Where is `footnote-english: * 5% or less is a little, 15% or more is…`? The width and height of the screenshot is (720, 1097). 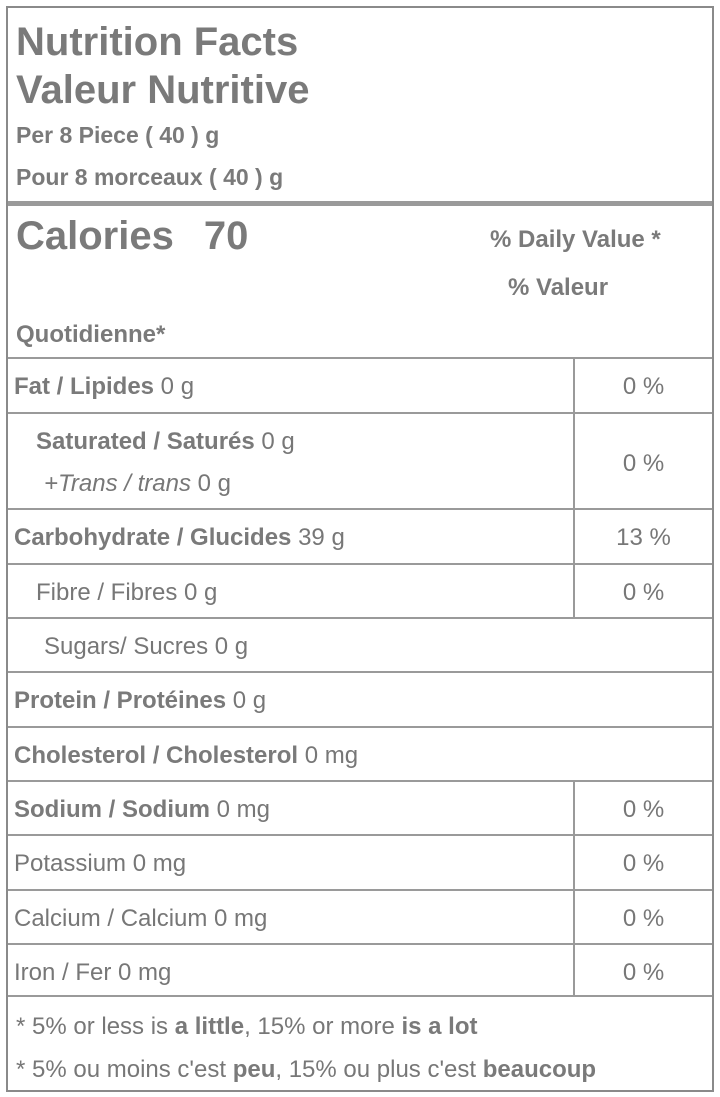 footnote-english: * 5% or less is a little, 15% or more is… is located at coordinates (247, 1026).